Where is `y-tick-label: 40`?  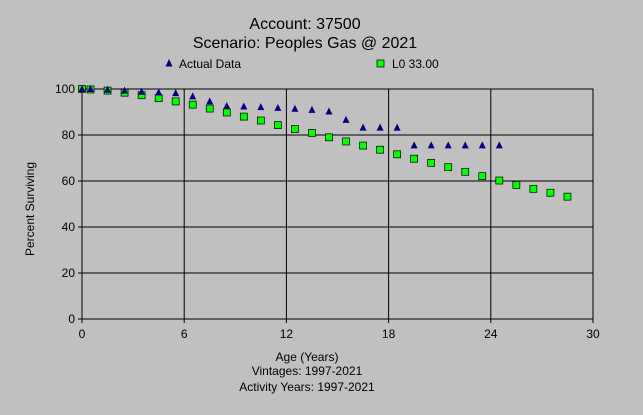 y-tick-label: 40 is located at coordinates (69, 227).